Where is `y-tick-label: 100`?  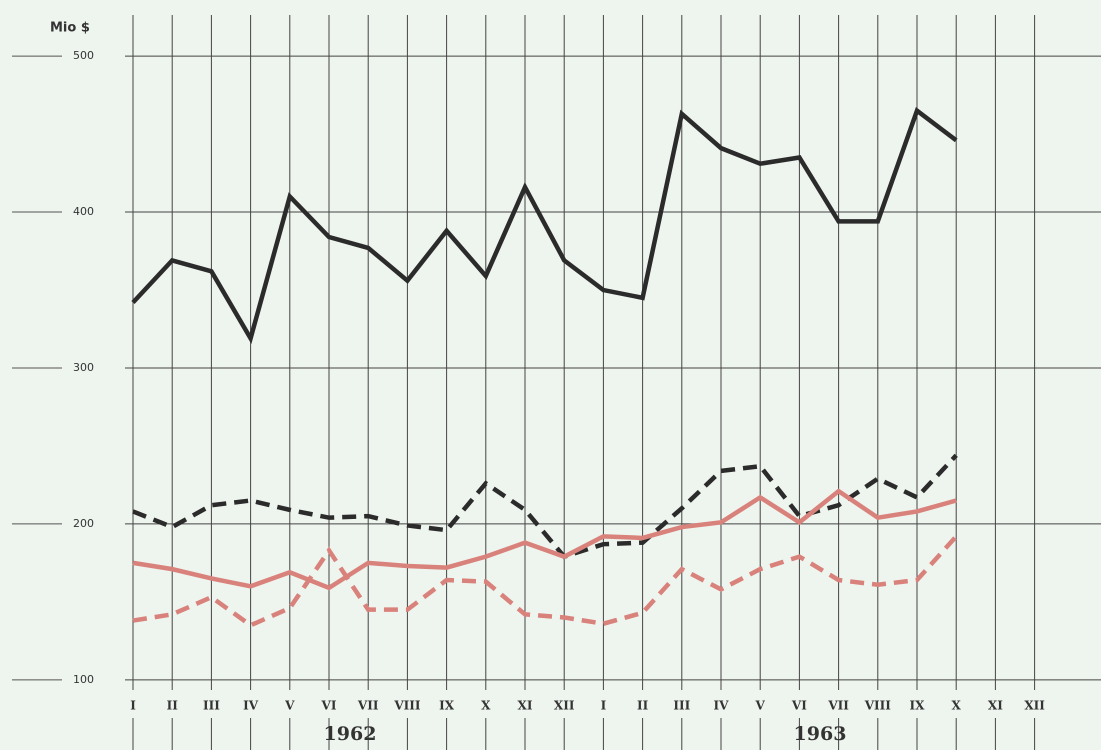 y-tick-label: 100 is located at coordinates (83, 679).